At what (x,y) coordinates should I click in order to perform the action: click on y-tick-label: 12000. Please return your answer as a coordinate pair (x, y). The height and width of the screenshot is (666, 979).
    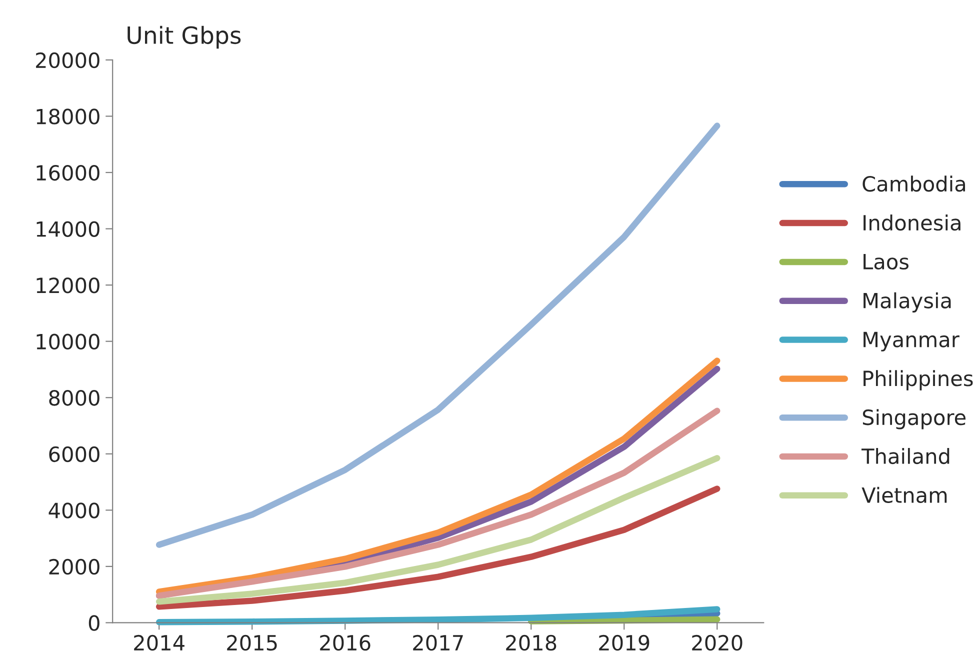
    Looking at the image, I should click on (68, 286).